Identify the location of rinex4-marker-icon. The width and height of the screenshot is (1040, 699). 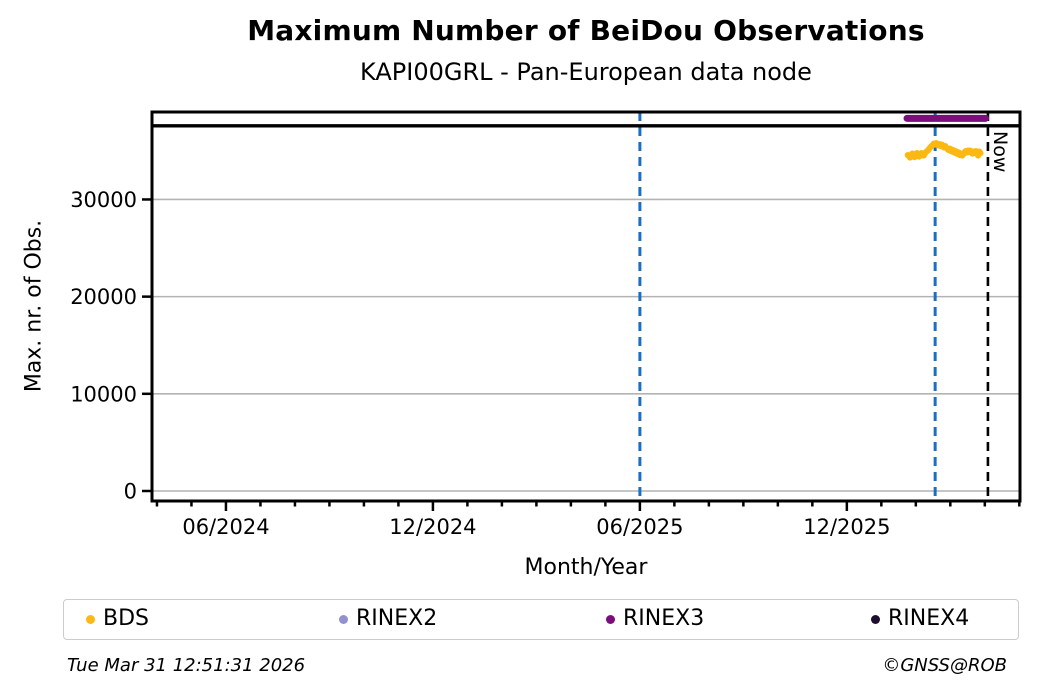
(875, 619).